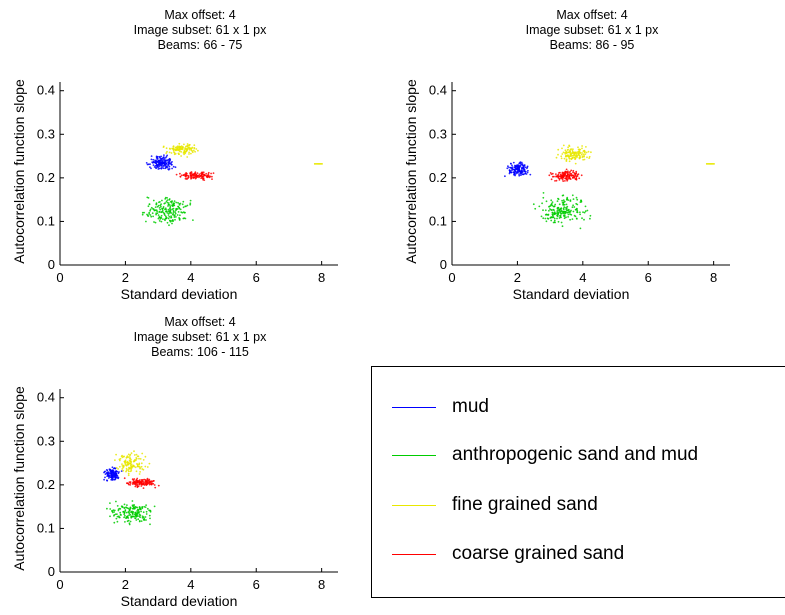  What do you see at coordinates (451, 277) in the screenshot?
I see `x-tick-label: 0` at bounding box center [451, 277].